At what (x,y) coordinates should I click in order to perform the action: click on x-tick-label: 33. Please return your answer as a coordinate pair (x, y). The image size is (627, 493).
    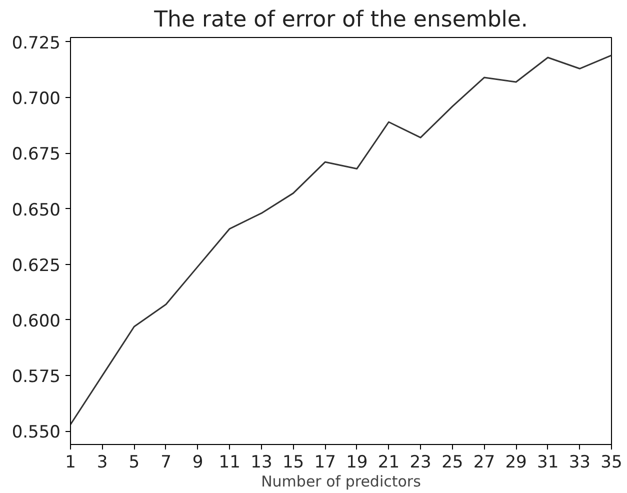
    Looking at the image, I should click on (579, 462).